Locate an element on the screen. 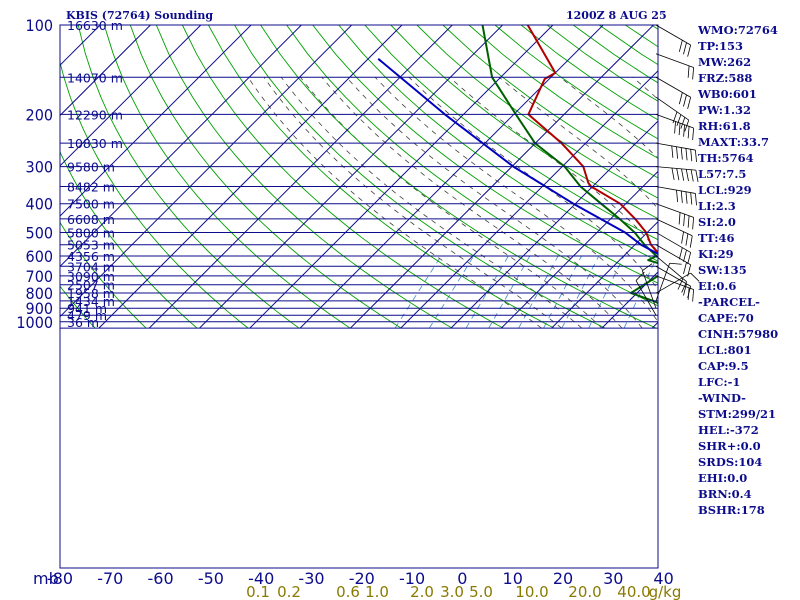 The height and width of the screenshot is (600, 800). index-item: HEL:-372 is located at coordinates (728, 430).